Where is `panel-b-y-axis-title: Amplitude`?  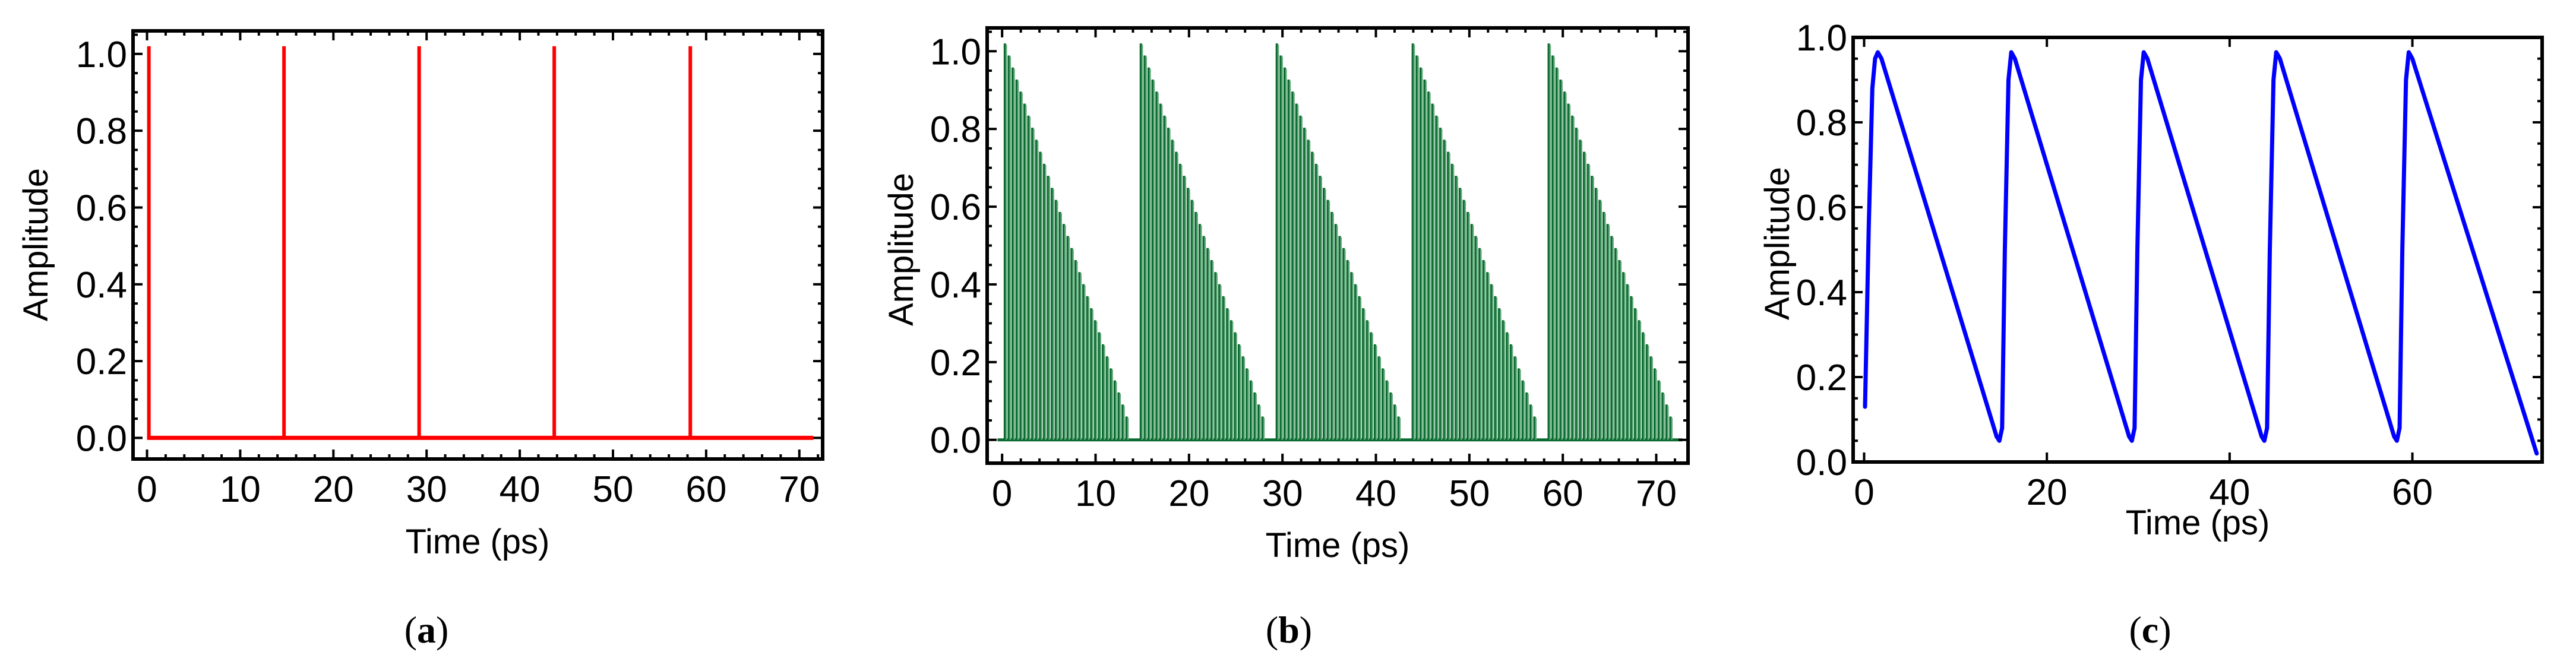
panel-b-y-axis-title: Amplitude is located at coordinates (901, 249).